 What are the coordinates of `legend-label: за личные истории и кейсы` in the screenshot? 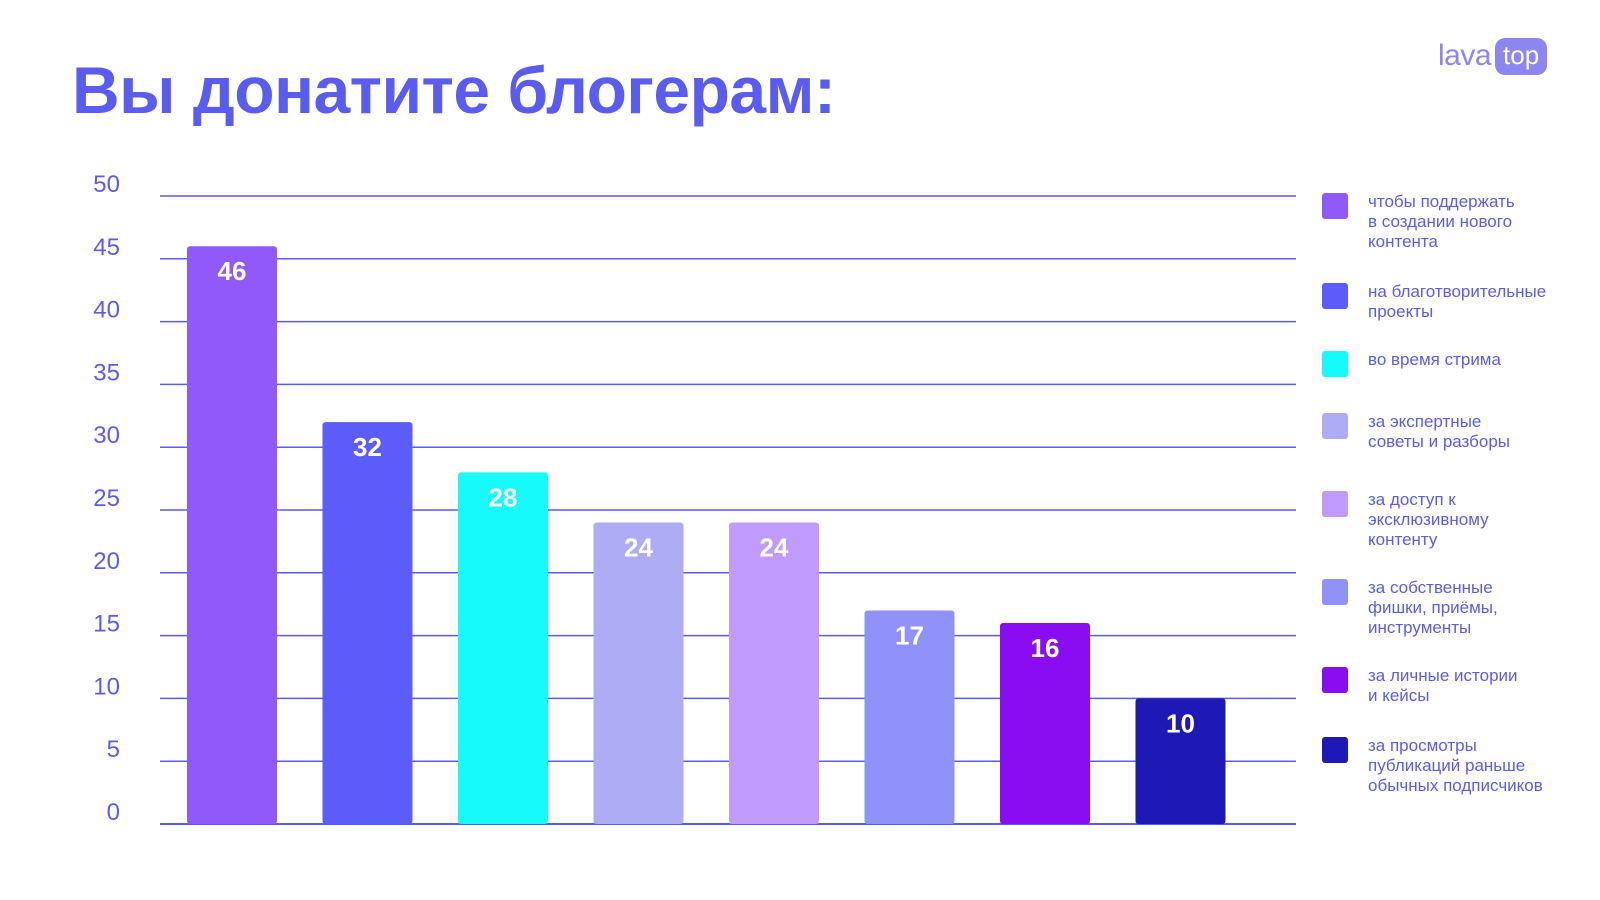 It's located at (1443, 685).